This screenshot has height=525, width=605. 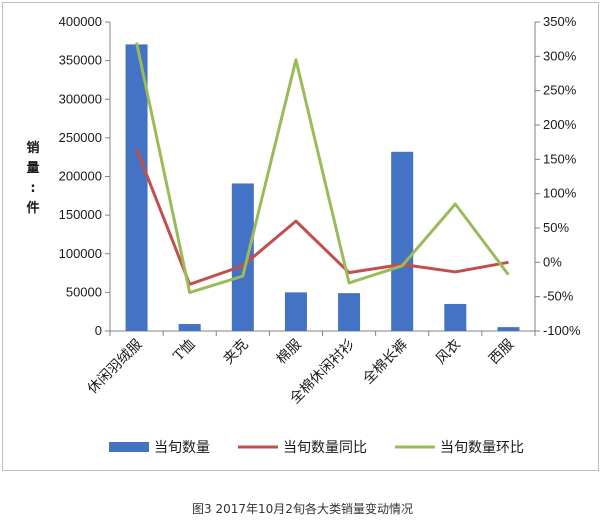 I want to click on left-tick-label: 50000, so click(x=84, y=291).